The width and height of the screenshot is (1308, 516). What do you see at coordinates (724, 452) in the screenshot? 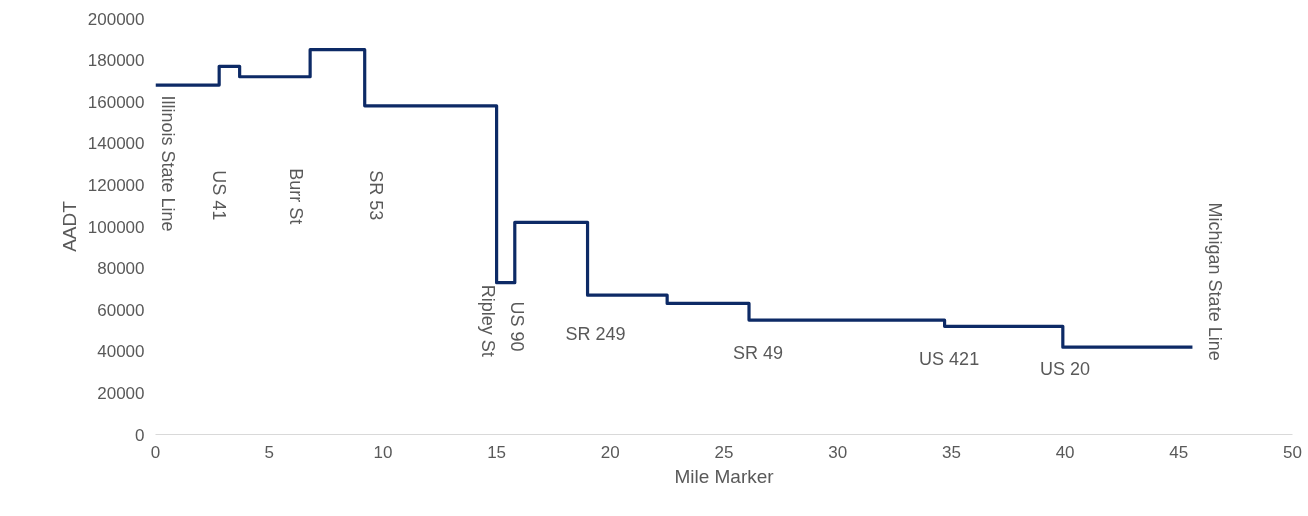
I see `x-tick-label: 25` at bounding box center [724, 452].